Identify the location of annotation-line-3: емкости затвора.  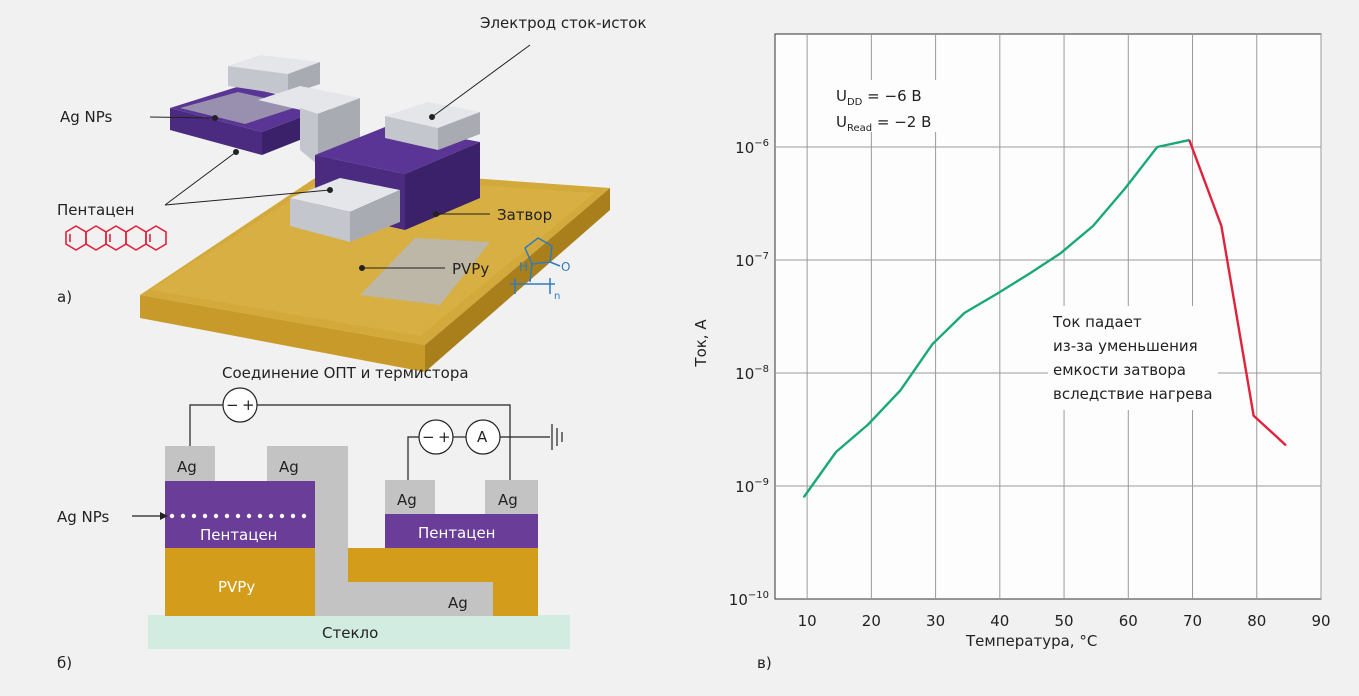
(1119, 370).